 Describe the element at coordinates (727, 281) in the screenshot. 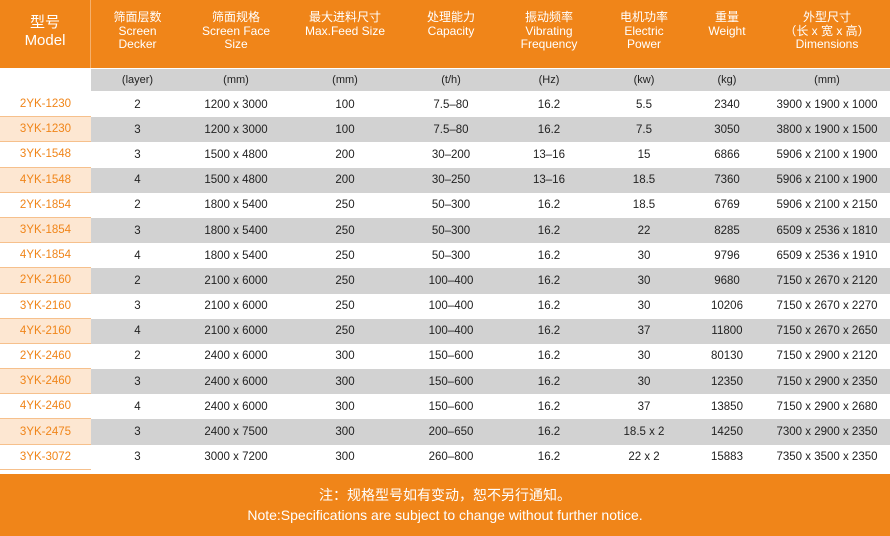

I see `table-cell: 9680` at that location.